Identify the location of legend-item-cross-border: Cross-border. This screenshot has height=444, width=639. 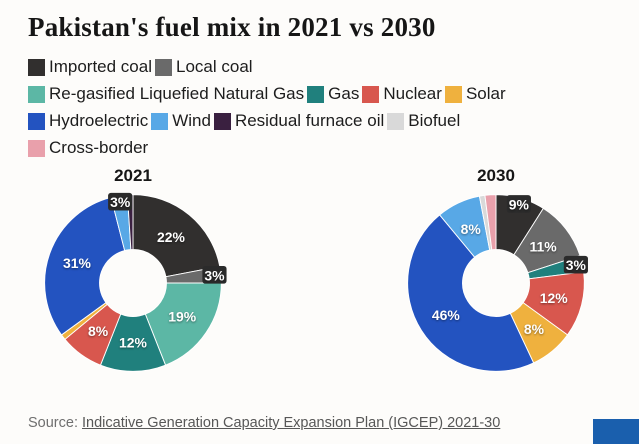
(88, 148).